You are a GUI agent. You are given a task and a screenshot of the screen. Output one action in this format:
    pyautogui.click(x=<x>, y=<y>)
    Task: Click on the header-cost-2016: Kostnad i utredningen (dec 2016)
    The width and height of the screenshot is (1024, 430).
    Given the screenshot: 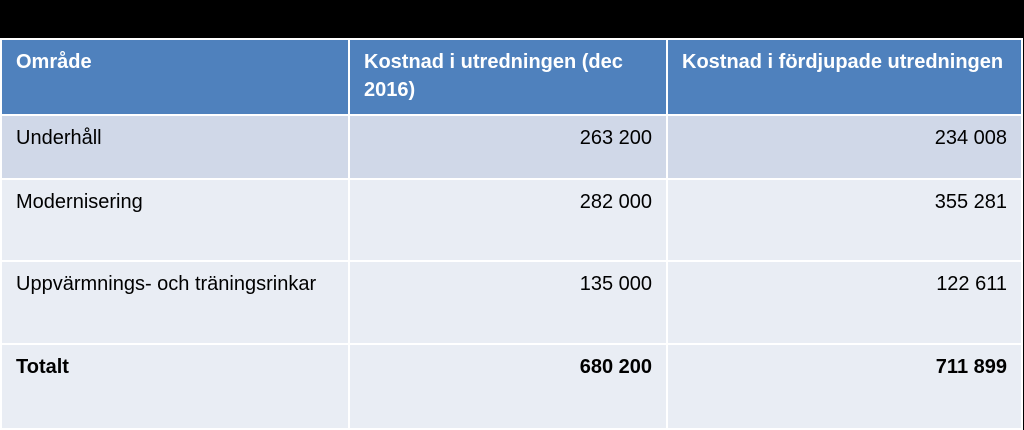 What is the action you would take?
    pyautogui.click(x=508, y=77)
    